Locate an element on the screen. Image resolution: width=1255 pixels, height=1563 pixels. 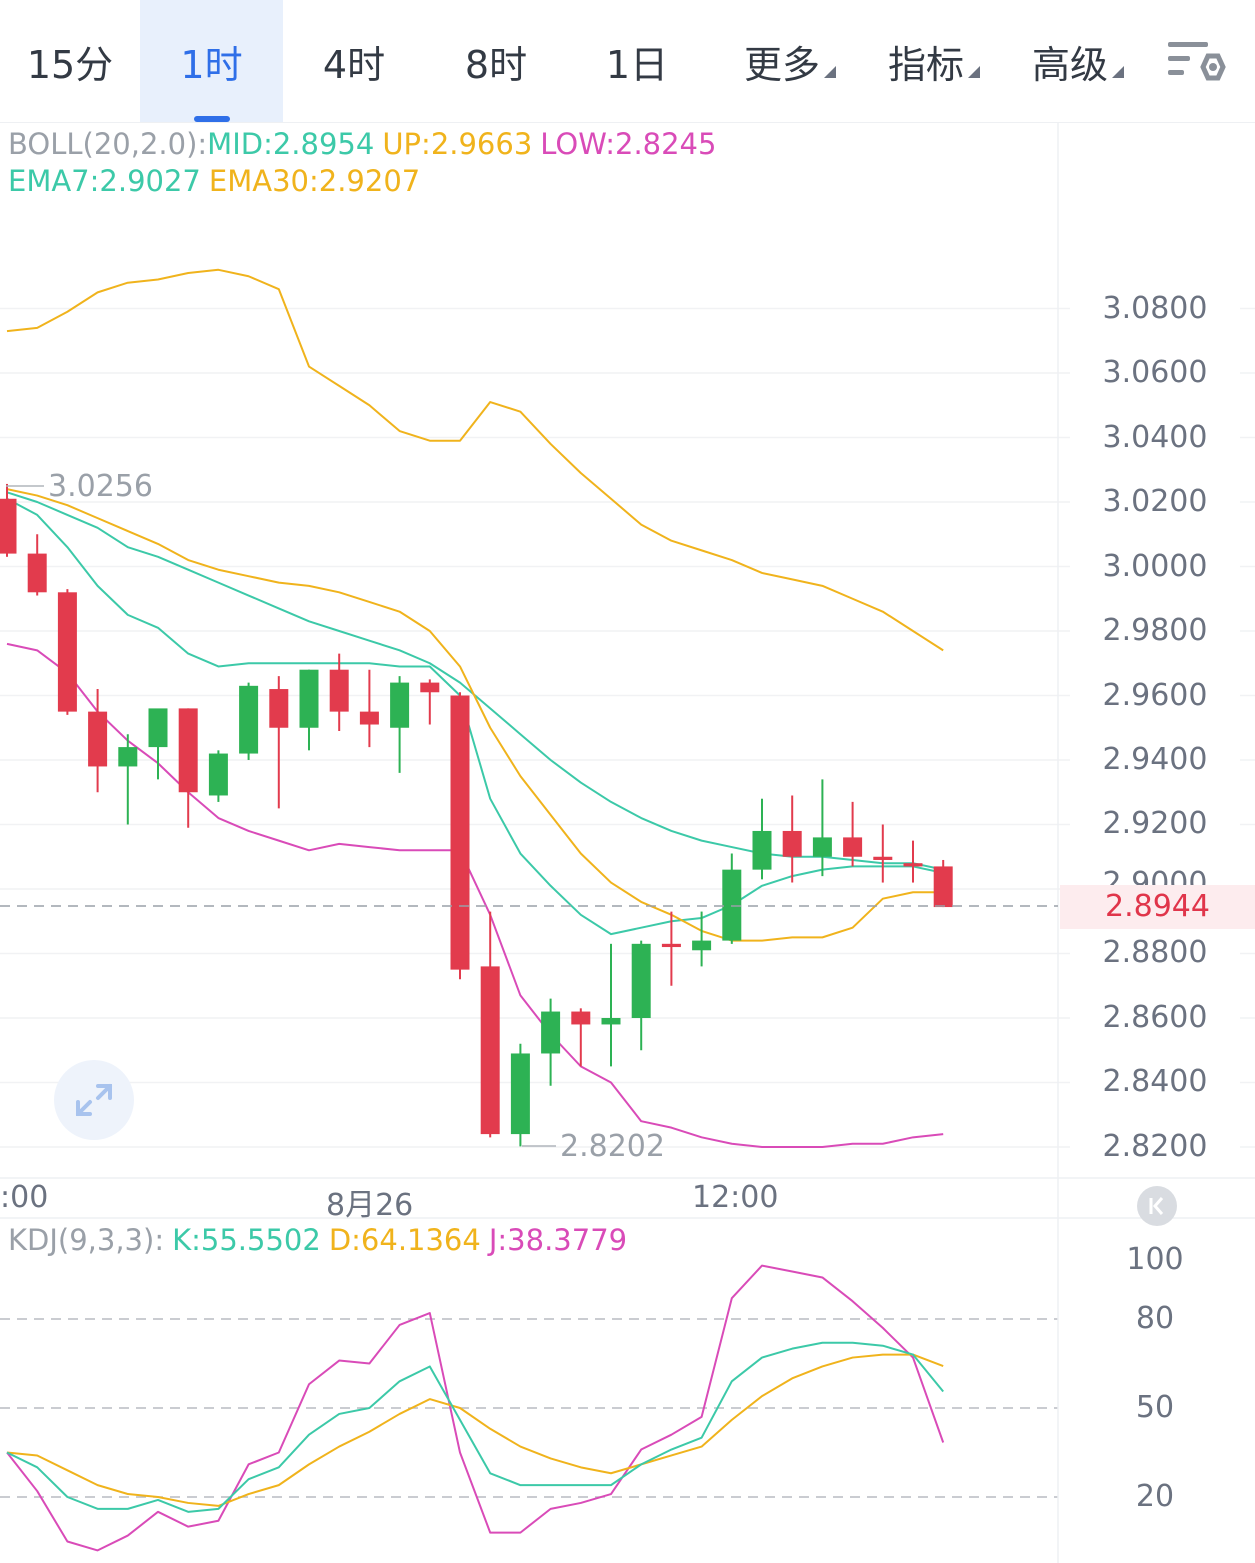
tab-15m: 15分 is located at coordinates (70, 61).